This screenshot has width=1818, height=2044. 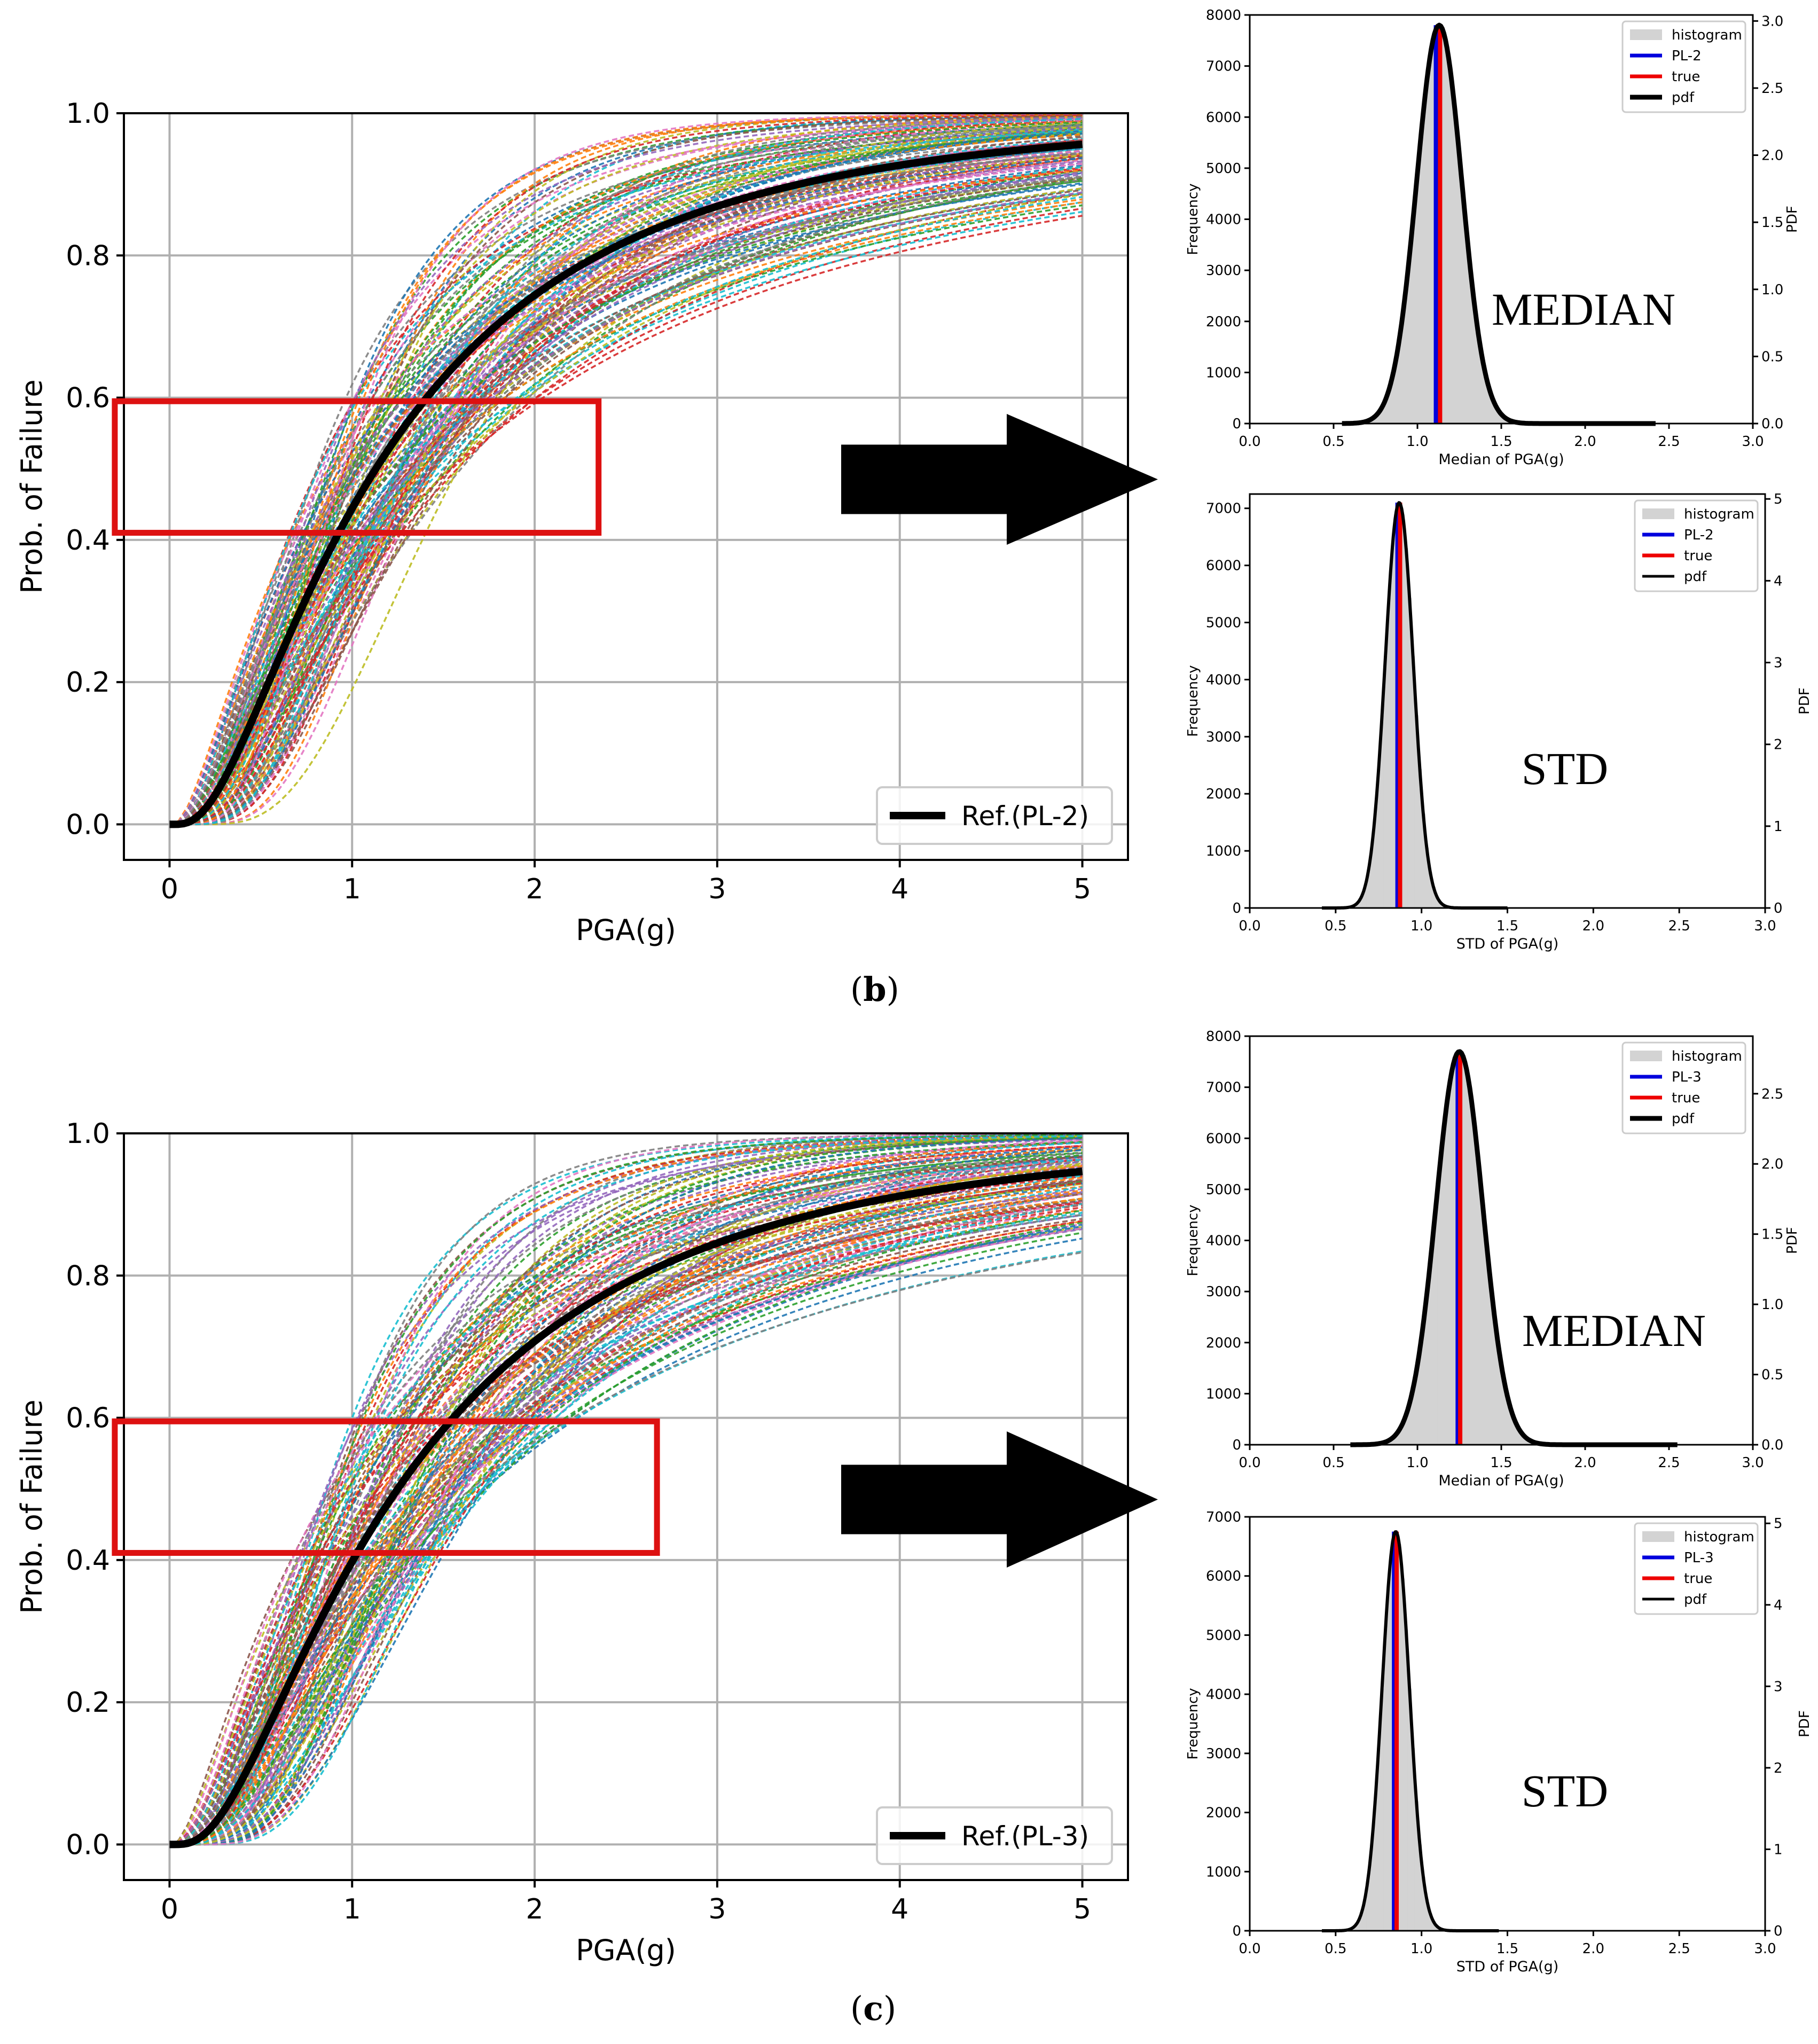 What do you see at coordinates (1772, 156) in the screenshot?
I see `y2-tick-label: 2.0` at bounding box center [1772, 156].